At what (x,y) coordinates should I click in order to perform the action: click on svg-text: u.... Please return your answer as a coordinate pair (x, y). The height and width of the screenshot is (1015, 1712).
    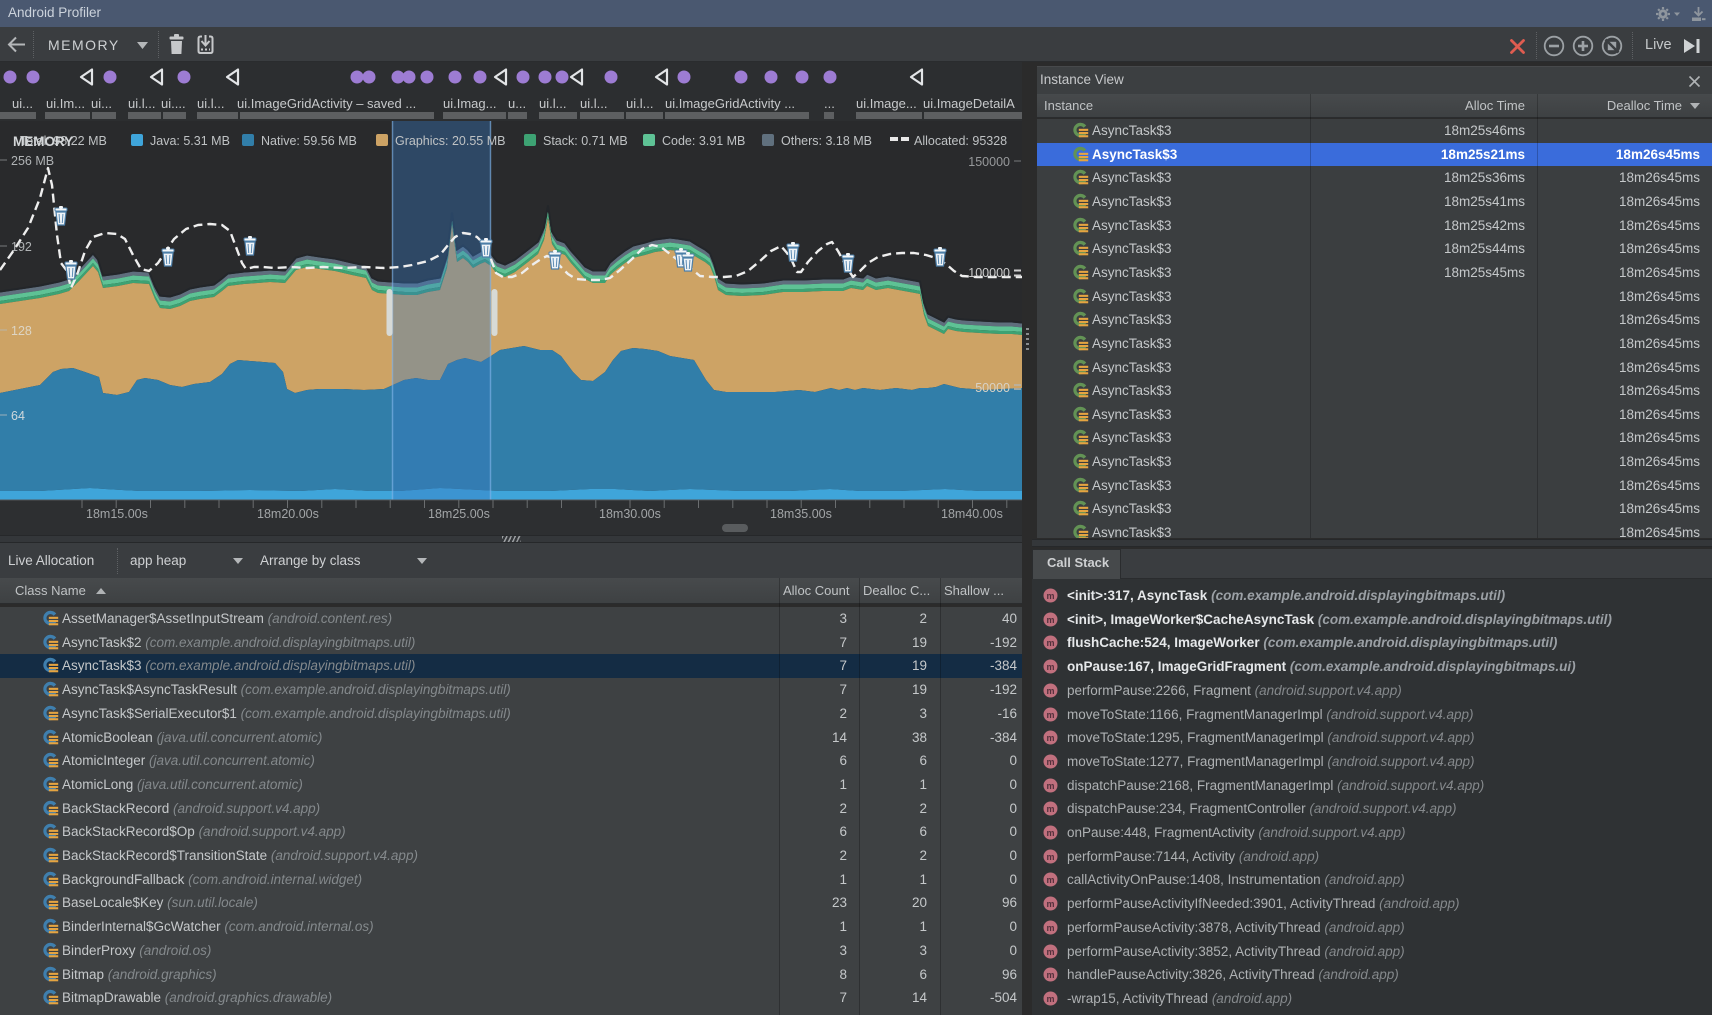
    Looking at the image, I should click on (517, 103).